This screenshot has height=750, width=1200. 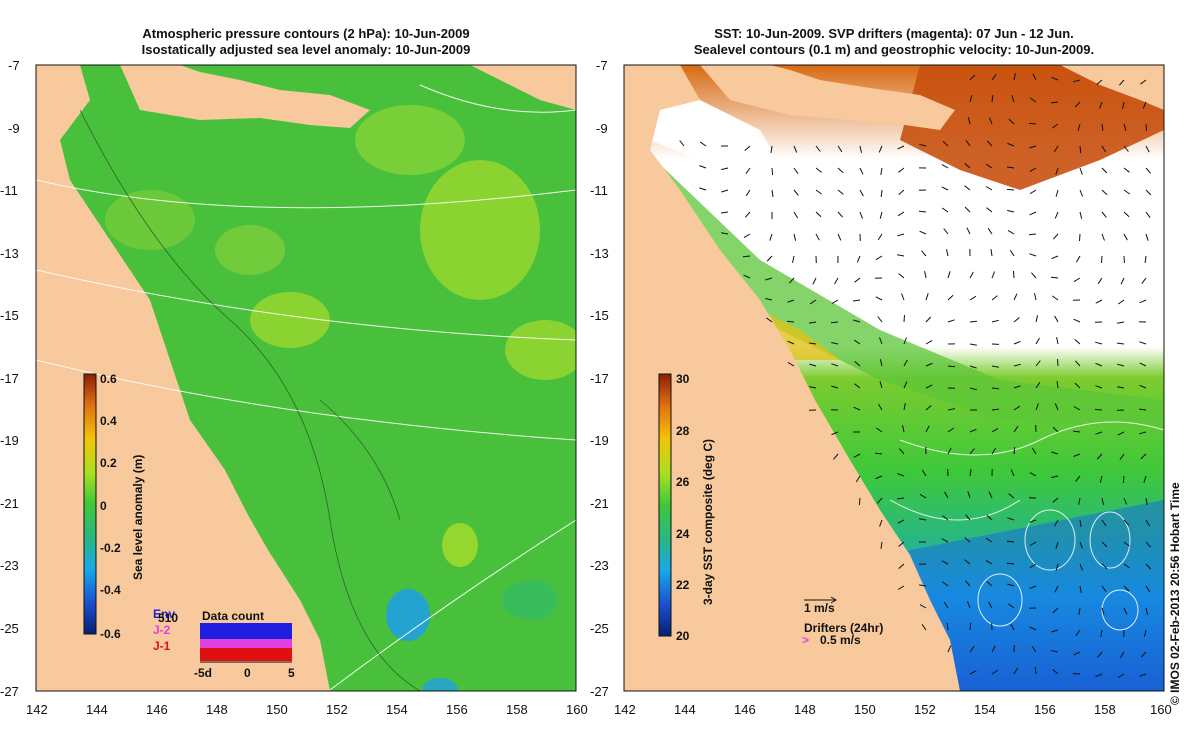 What do you see at coordinates (599, 565) in the screenshot?
I see `svg-text: -23` at bounding box center [599, 565].